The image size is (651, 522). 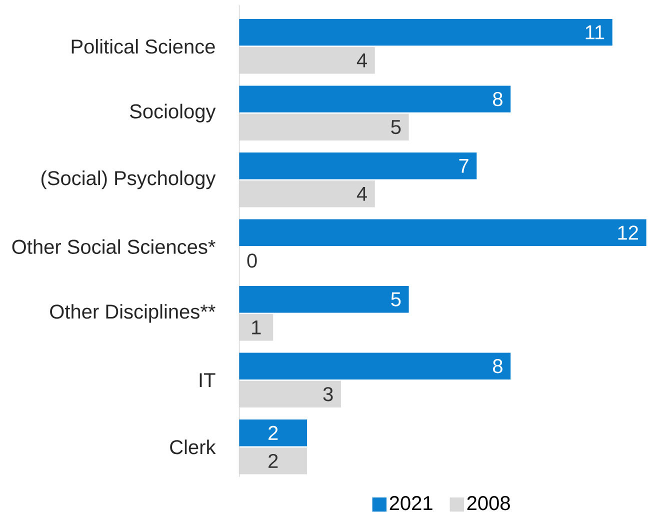 I want to click on data-label: 1, so click(x=256, y=327).